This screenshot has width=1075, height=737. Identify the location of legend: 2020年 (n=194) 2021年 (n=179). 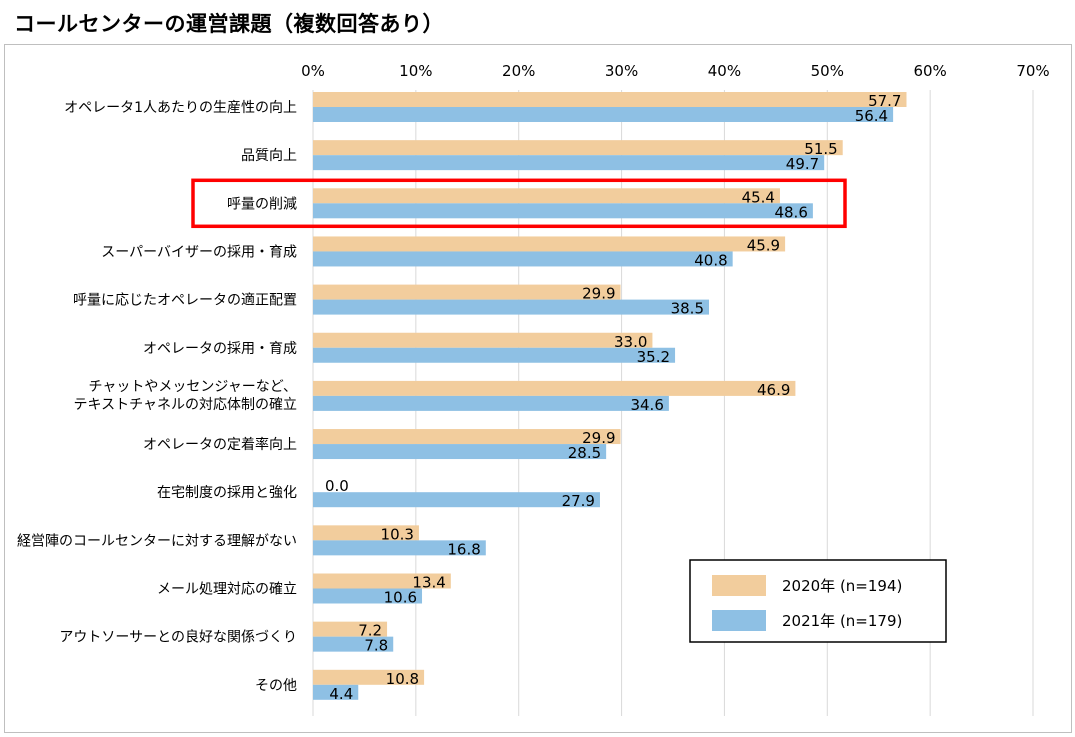
(818, 601).